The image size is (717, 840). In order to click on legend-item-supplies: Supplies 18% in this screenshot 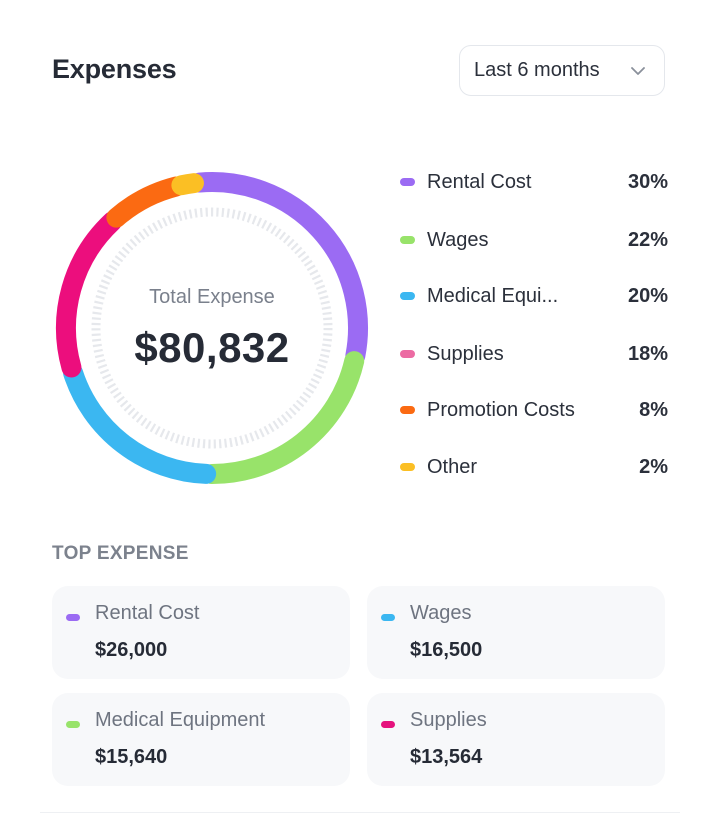, I will do `click(534, 354)`.